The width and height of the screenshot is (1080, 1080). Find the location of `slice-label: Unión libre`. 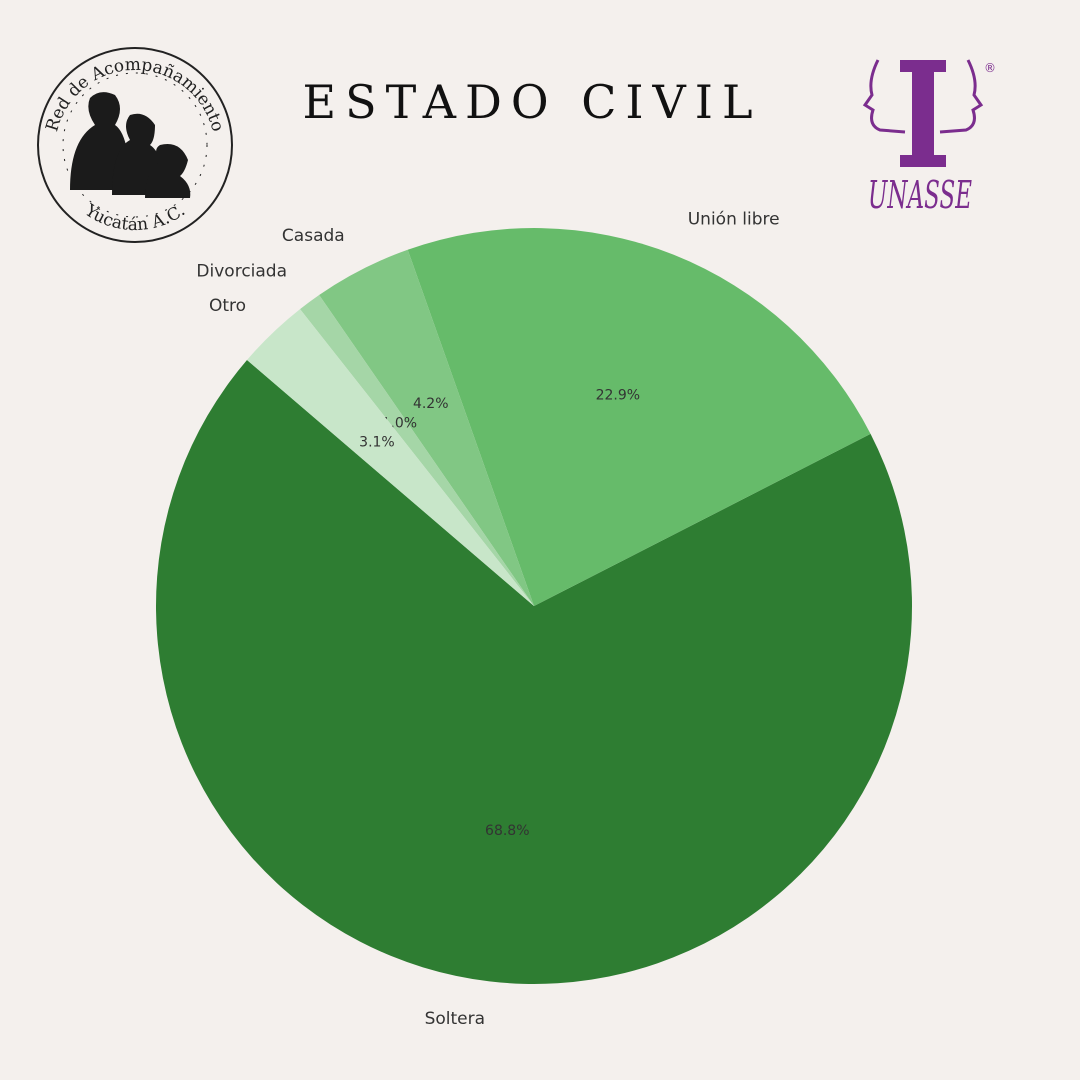

slice-label: Unión libre is located at coordinates (734, 220).